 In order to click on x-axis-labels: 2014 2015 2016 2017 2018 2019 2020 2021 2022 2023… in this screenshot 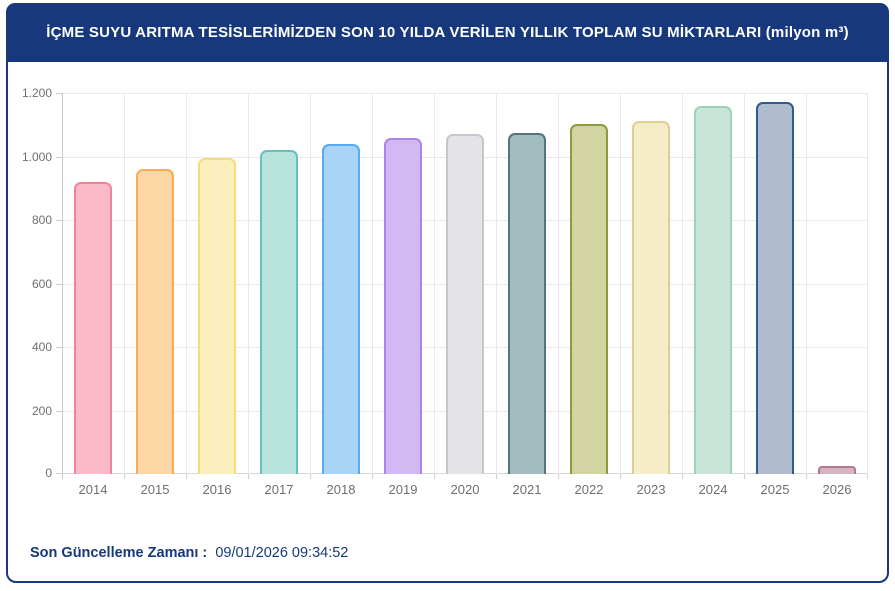, I will do `click(465, 490)`.